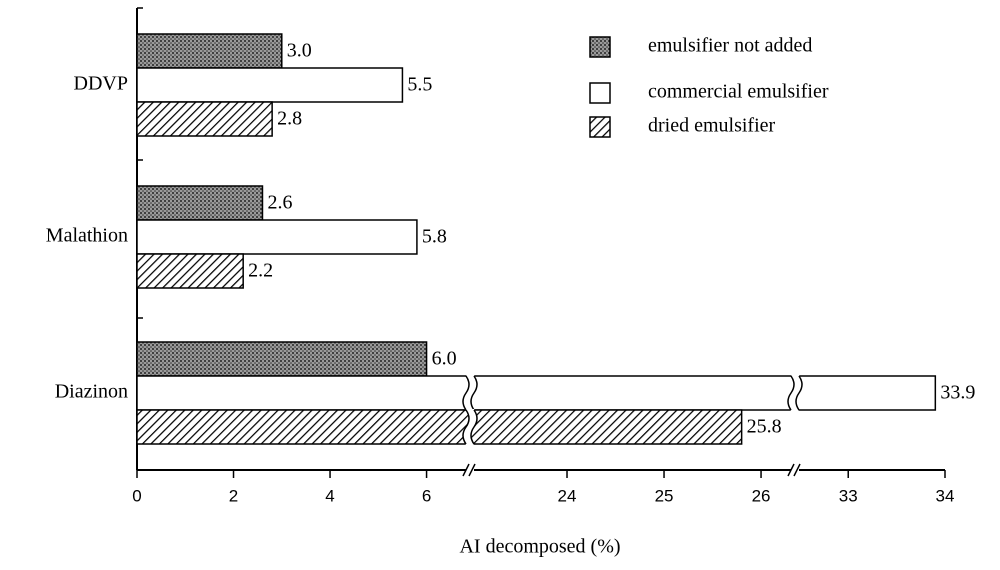 Image resolution: width=1000 pixels, height=570 pixels. Describe the element at coordinates (279, 203) in the screenshot. I see `value-label: 2.6` at that location.